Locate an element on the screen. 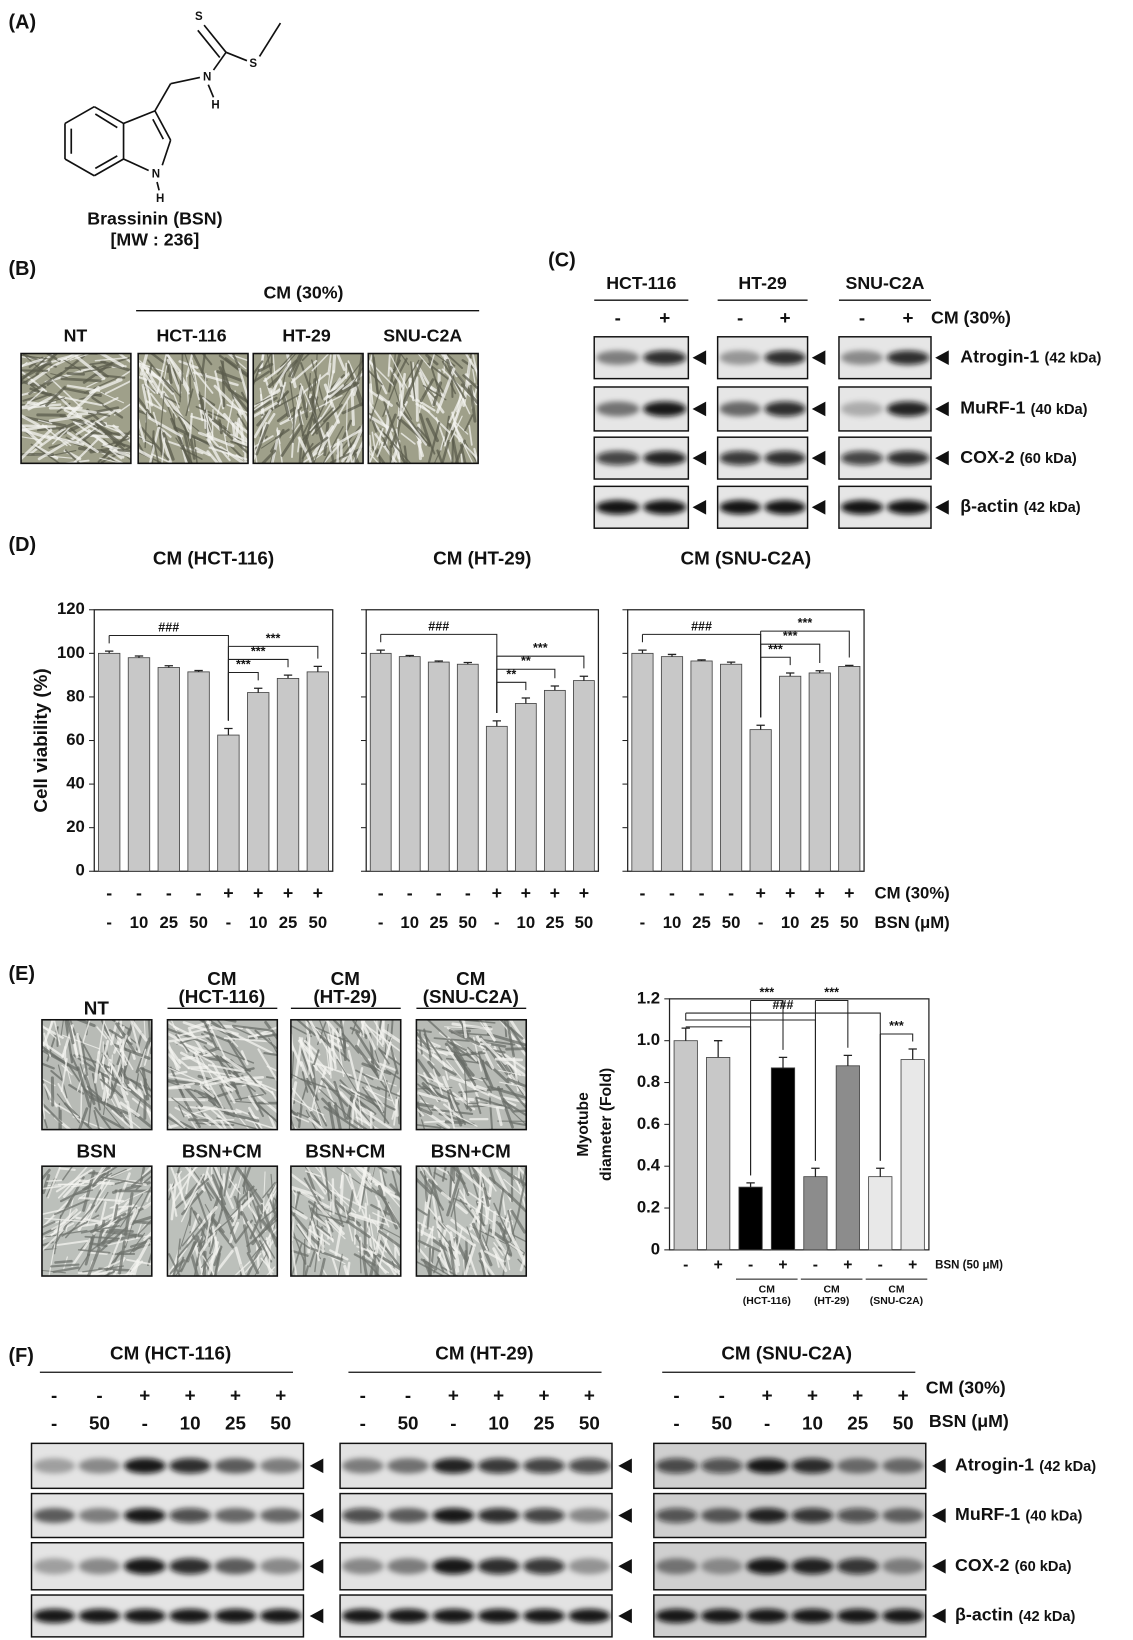  arrow is located at coordinates (942, 458).